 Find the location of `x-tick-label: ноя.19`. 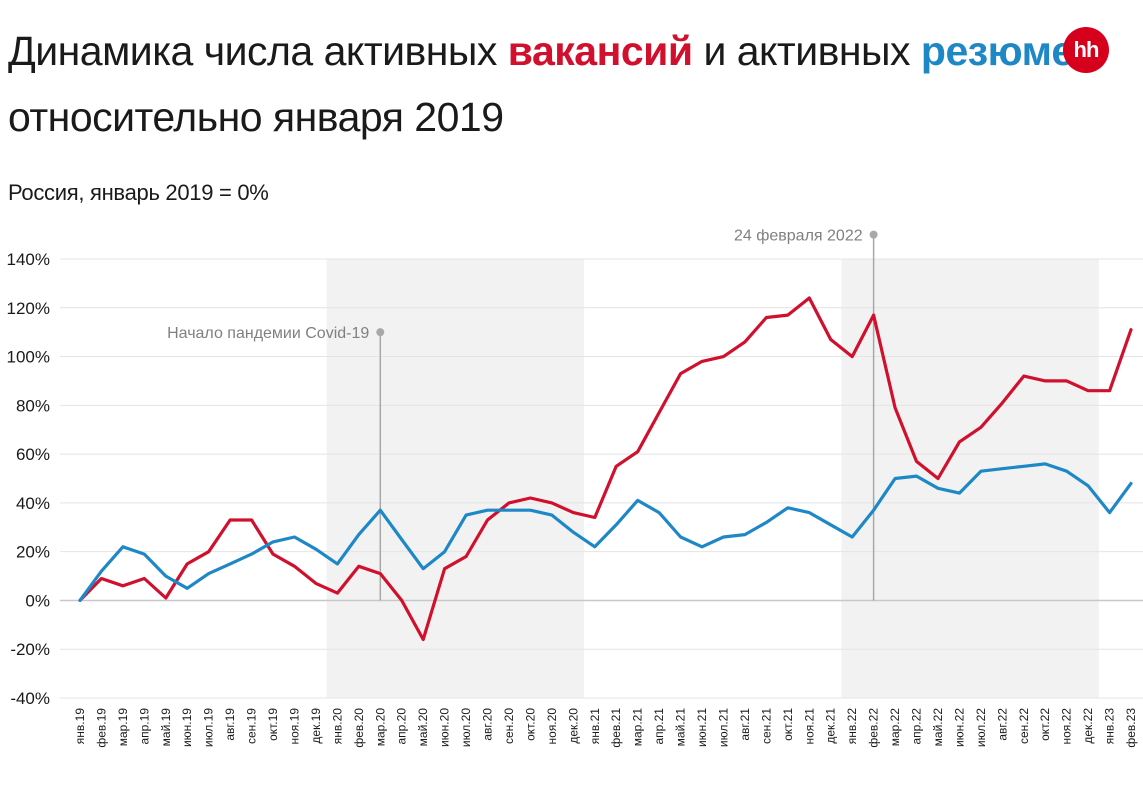

x-tick-label: ноя.19 is located at coordinates (294, 726).